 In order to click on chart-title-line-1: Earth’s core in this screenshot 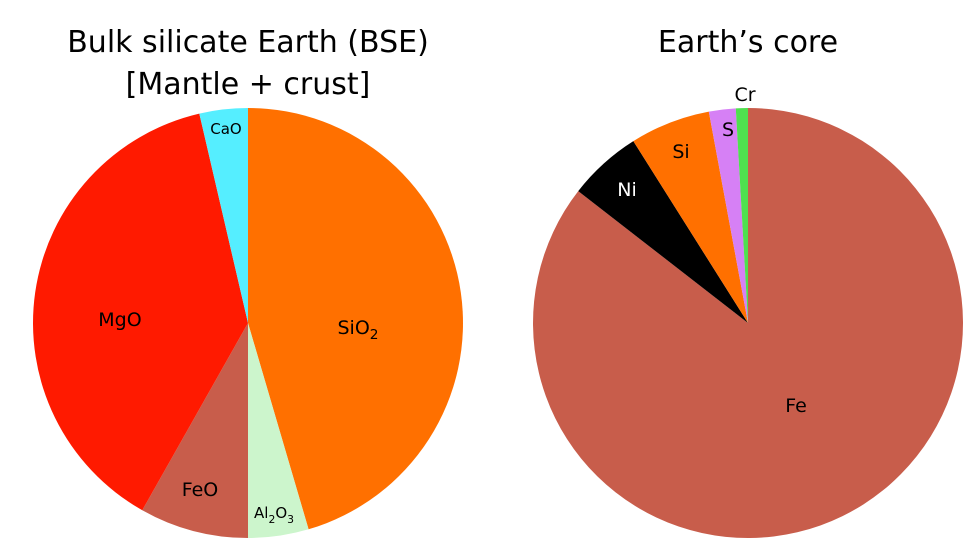, I will do `click(748, 42)`.